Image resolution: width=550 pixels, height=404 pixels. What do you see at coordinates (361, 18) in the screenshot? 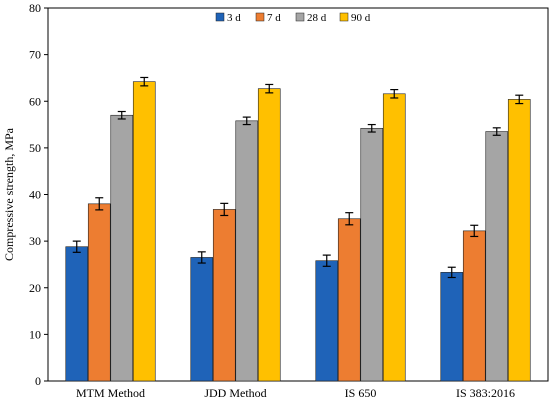
I see `legend-label: 90 d` at bounding box center [361, 18].